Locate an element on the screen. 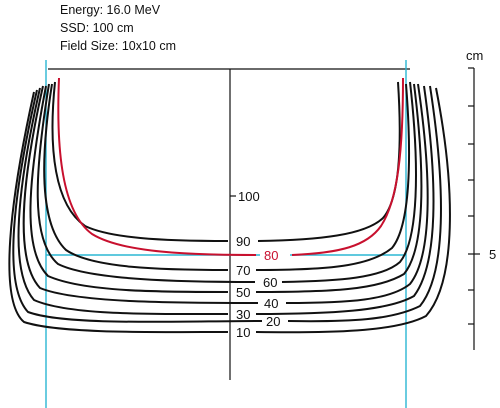 This screenshot has height=408, width=500. label-20: 20 is located at coordinates (273, 321).